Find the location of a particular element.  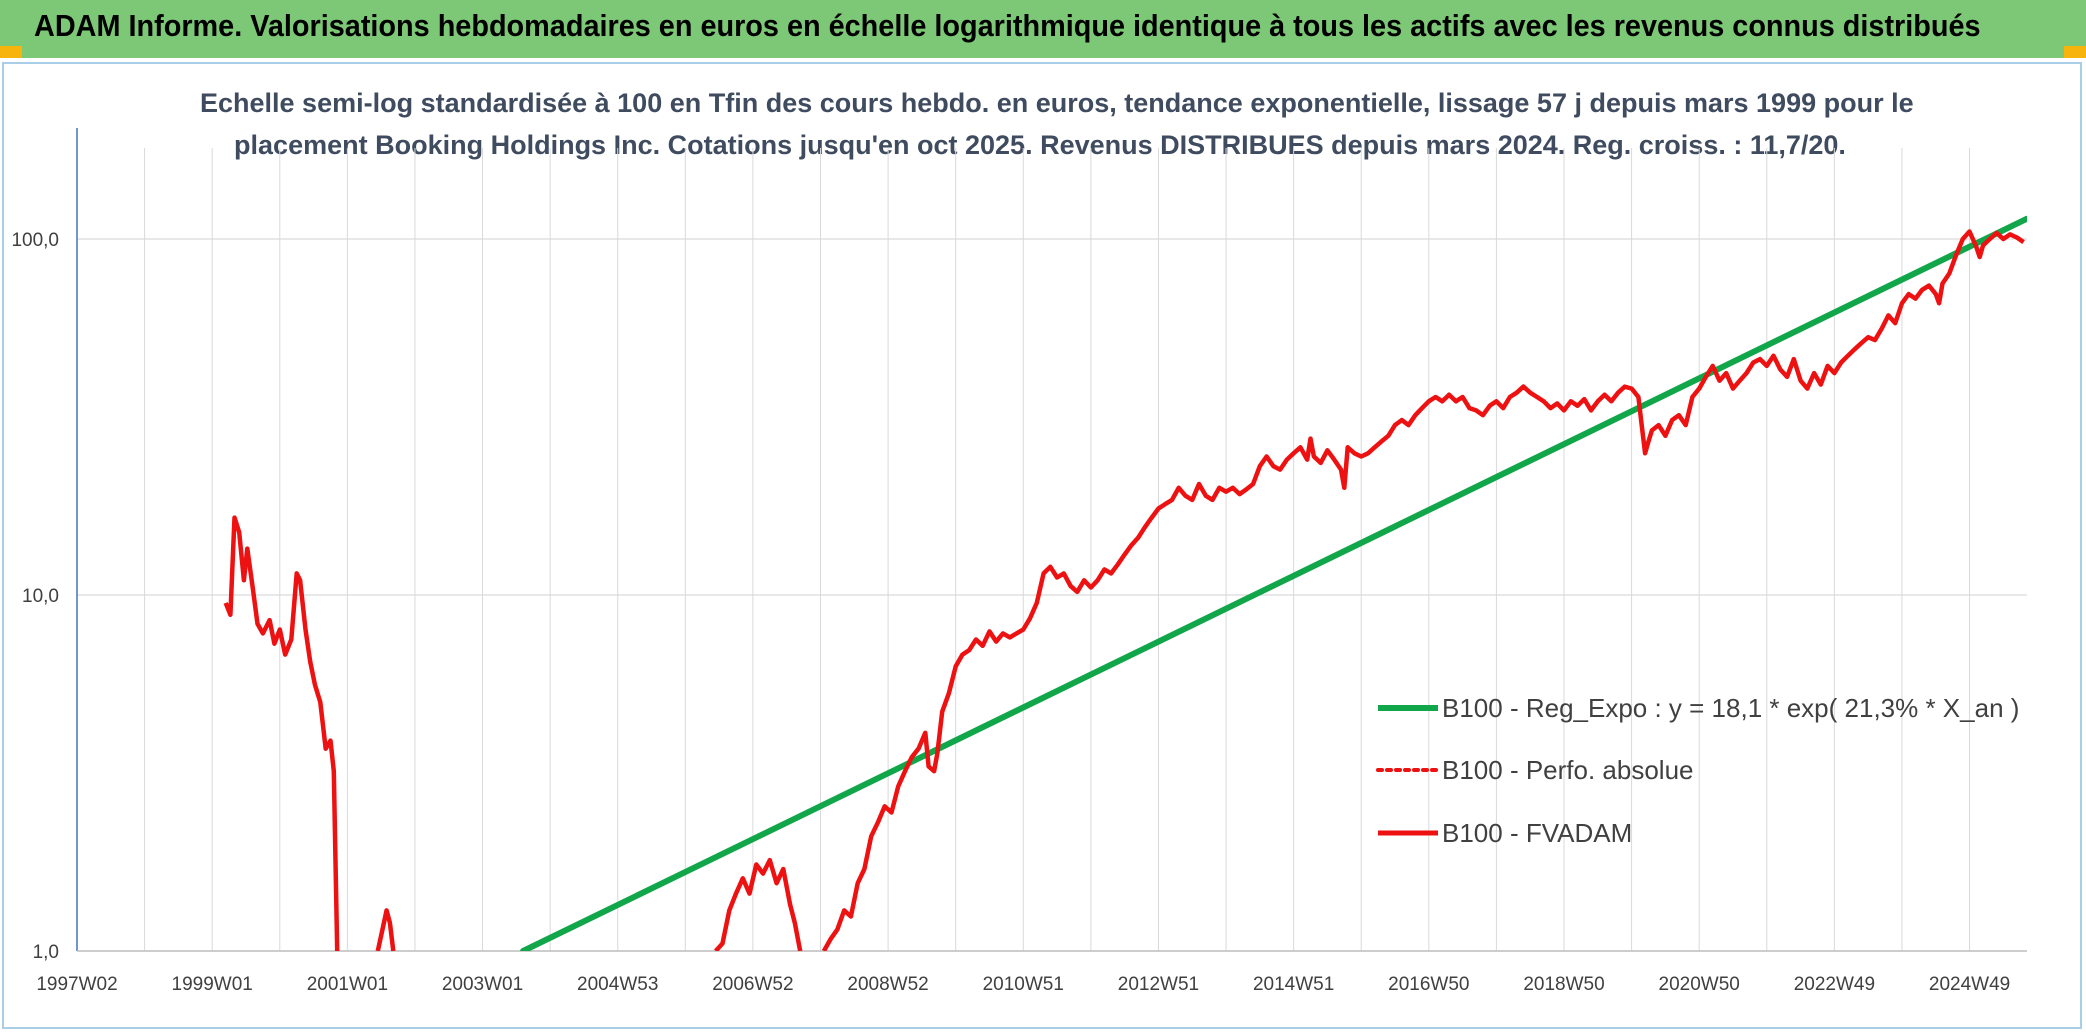

x-tick-label: 2018W50 is located at coordinates (1563, 984).